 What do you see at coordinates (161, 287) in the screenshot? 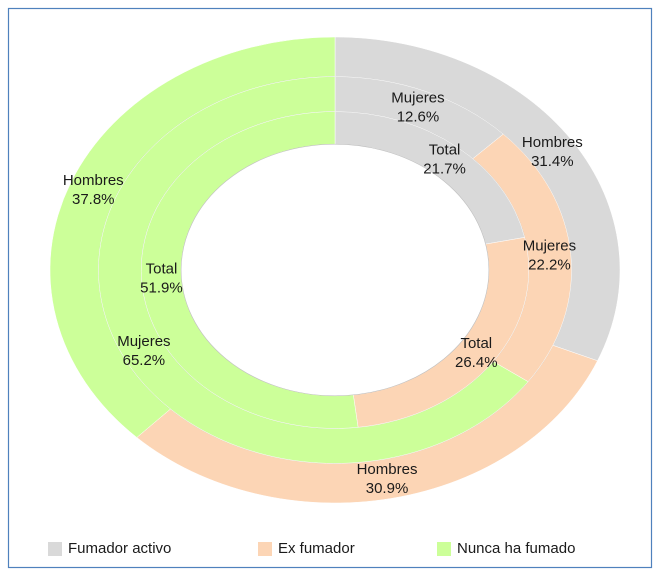
I see `data-label: 51.9%` at bounding box center [161, 287].